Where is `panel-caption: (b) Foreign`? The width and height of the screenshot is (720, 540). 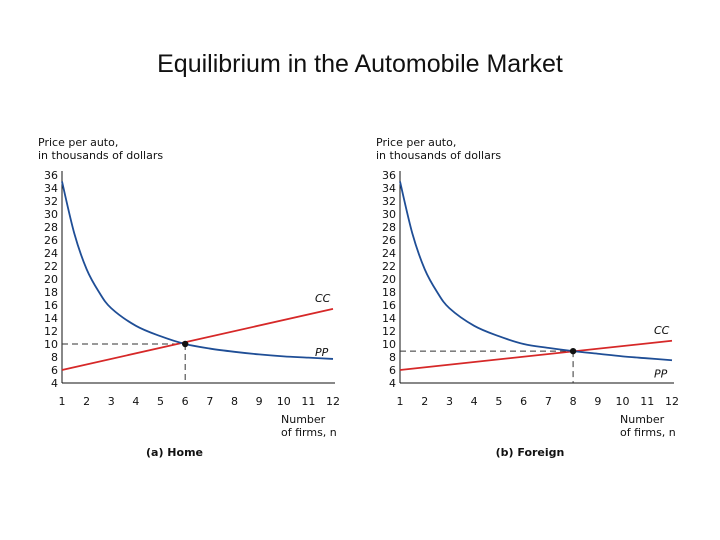
panel-caption: (b) Foreign is located at coordinates (530, 452).